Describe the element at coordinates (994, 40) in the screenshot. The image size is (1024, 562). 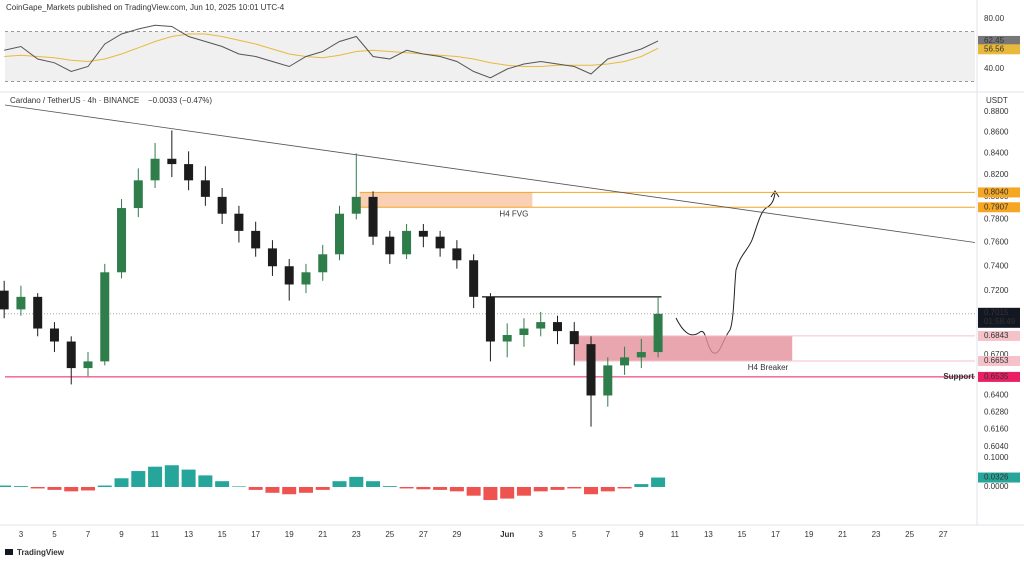
I see `rsi-value-label: 62.45` at that location.